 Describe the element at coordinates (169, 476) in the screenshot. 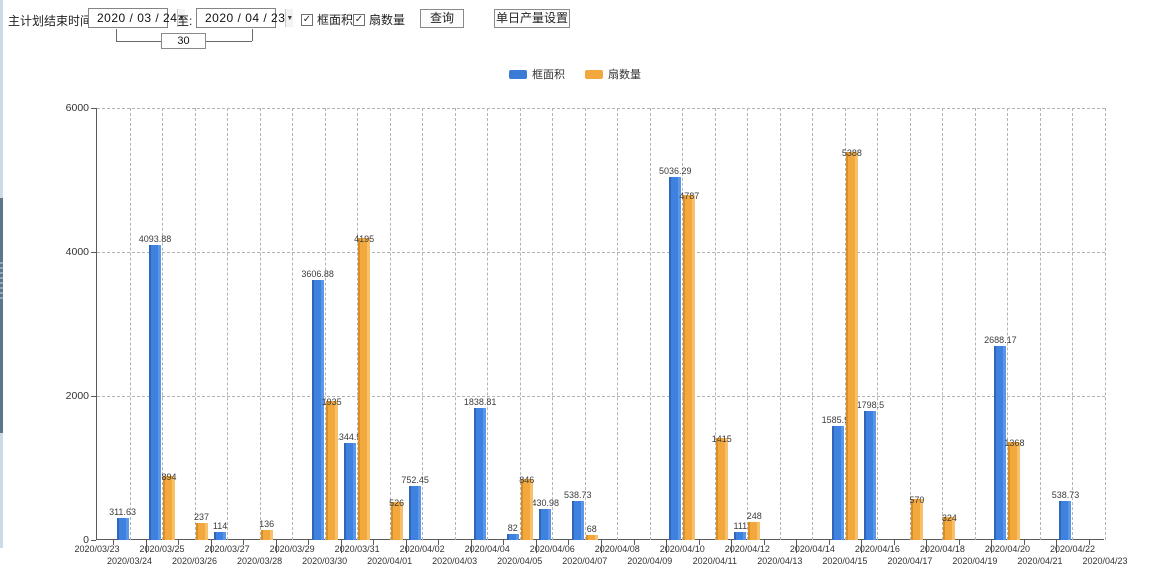

I see `bar-value-label: 894` at that location.